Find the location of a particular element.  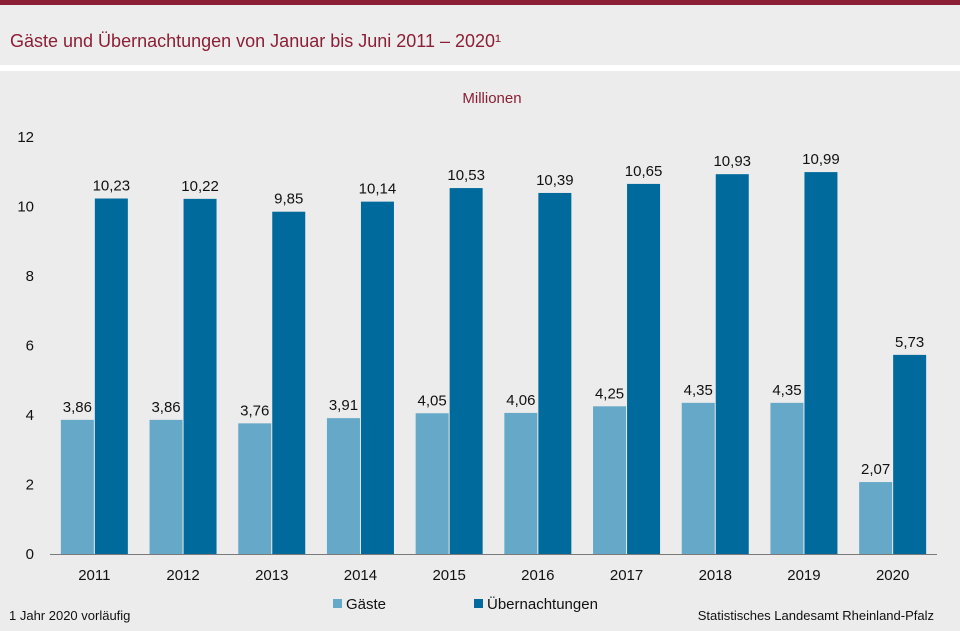

top-accent-bar is located at coordinates (480, 2).